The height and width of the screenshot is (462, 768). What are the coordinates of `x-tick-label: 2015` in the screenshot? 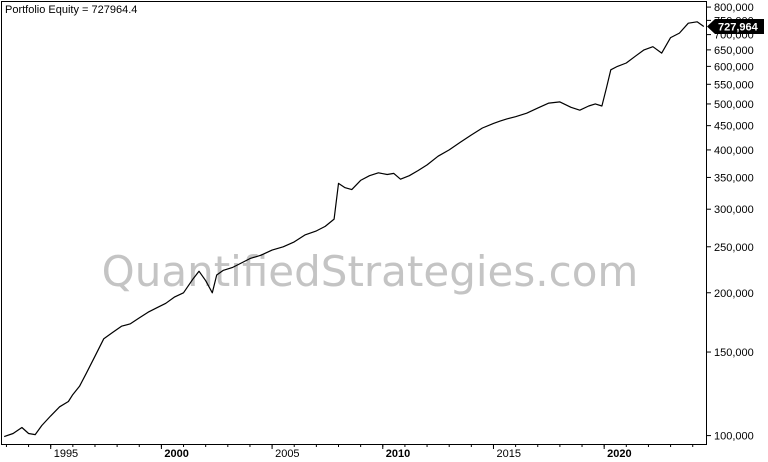 It's located at (508, 454).